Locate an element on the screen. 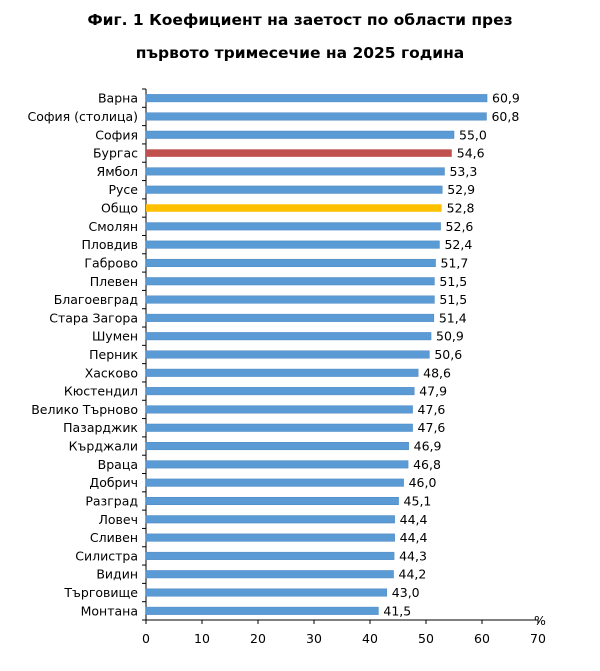 The height and width of the screenshot is (671, 600). category-label: Монтана is located at coordinates (109, 610).